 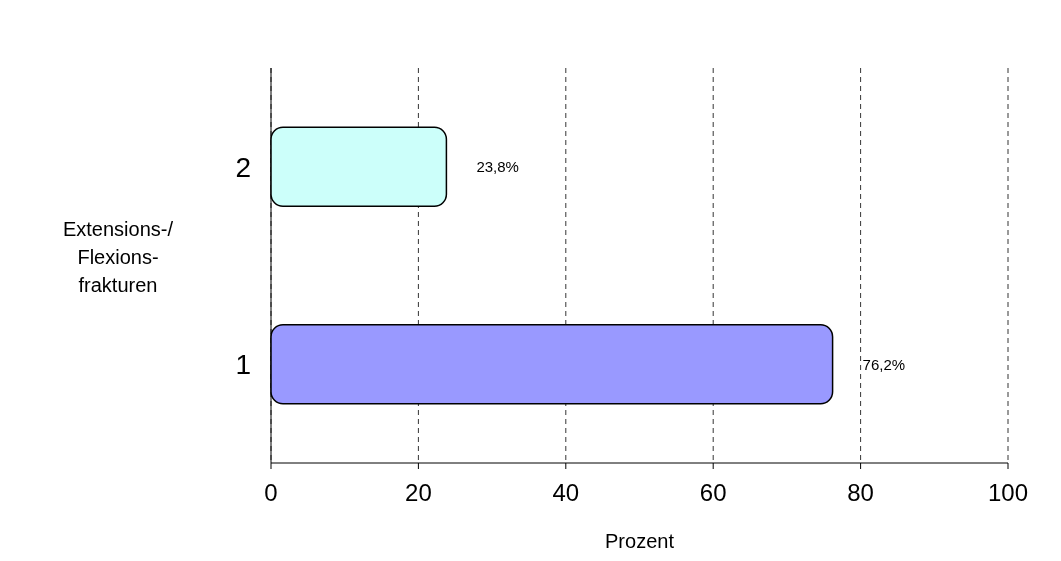 What do you see at coordinates (860, 492) in the screenshot?
I see `x-tick-label: 80` at bounding box center [860, 492].